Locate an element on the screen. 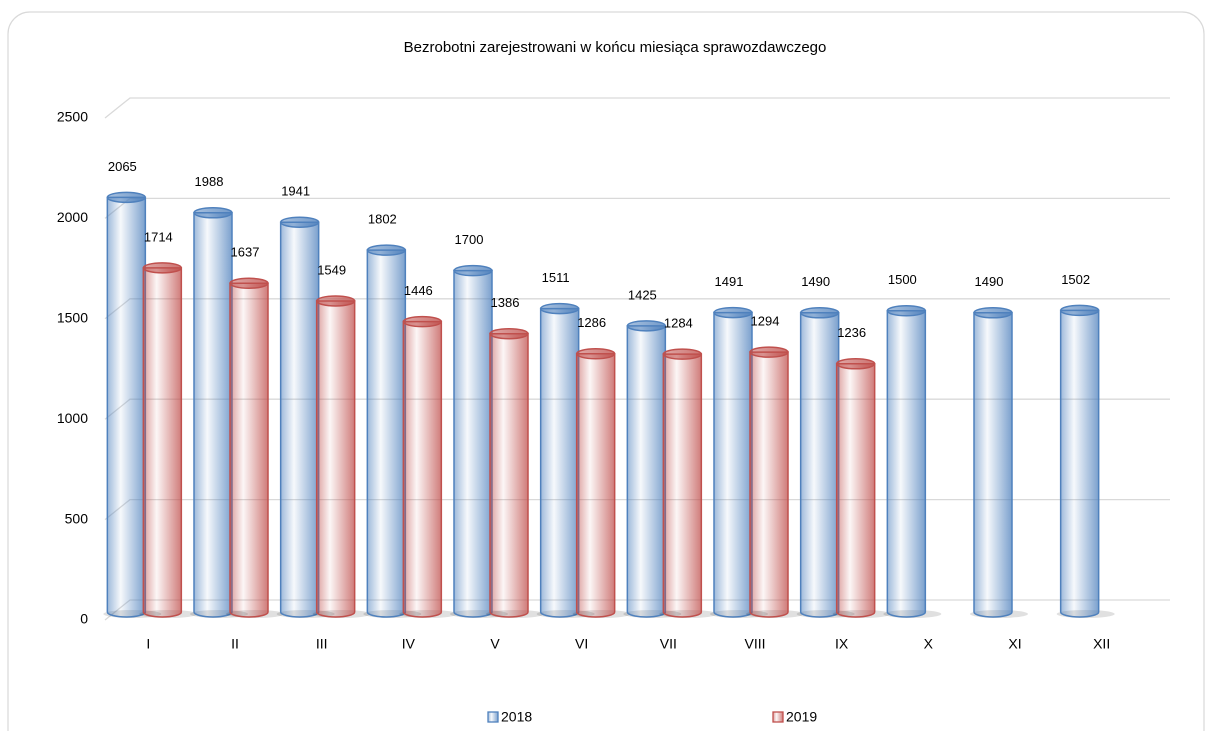  data-label: 1502 is located at coordinates (1075, 279).